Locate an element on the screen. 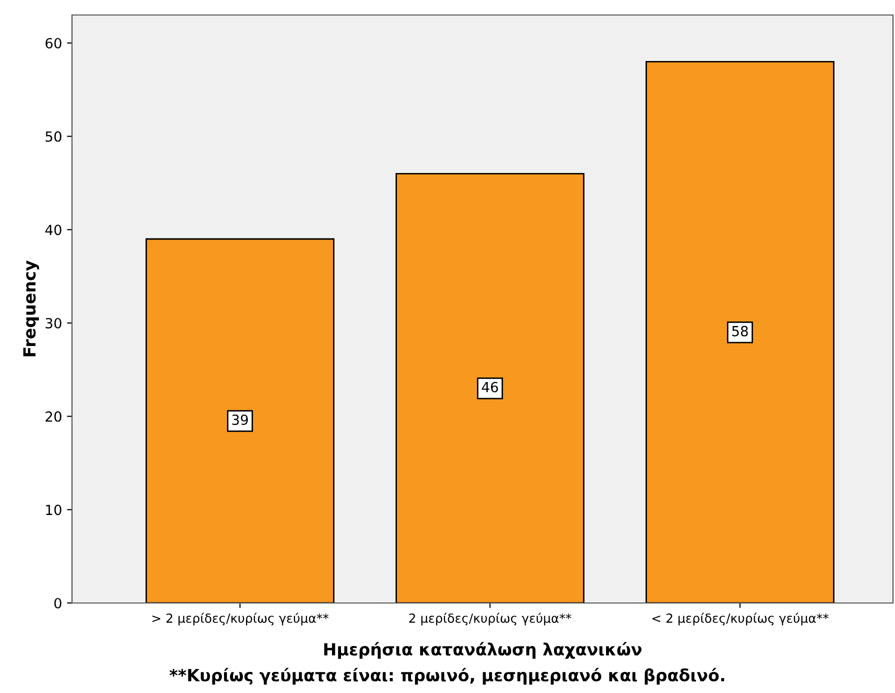 The height and width of the screenshot is (693, 895). y-tick-label: 30 is located at coordinates (54, 323).